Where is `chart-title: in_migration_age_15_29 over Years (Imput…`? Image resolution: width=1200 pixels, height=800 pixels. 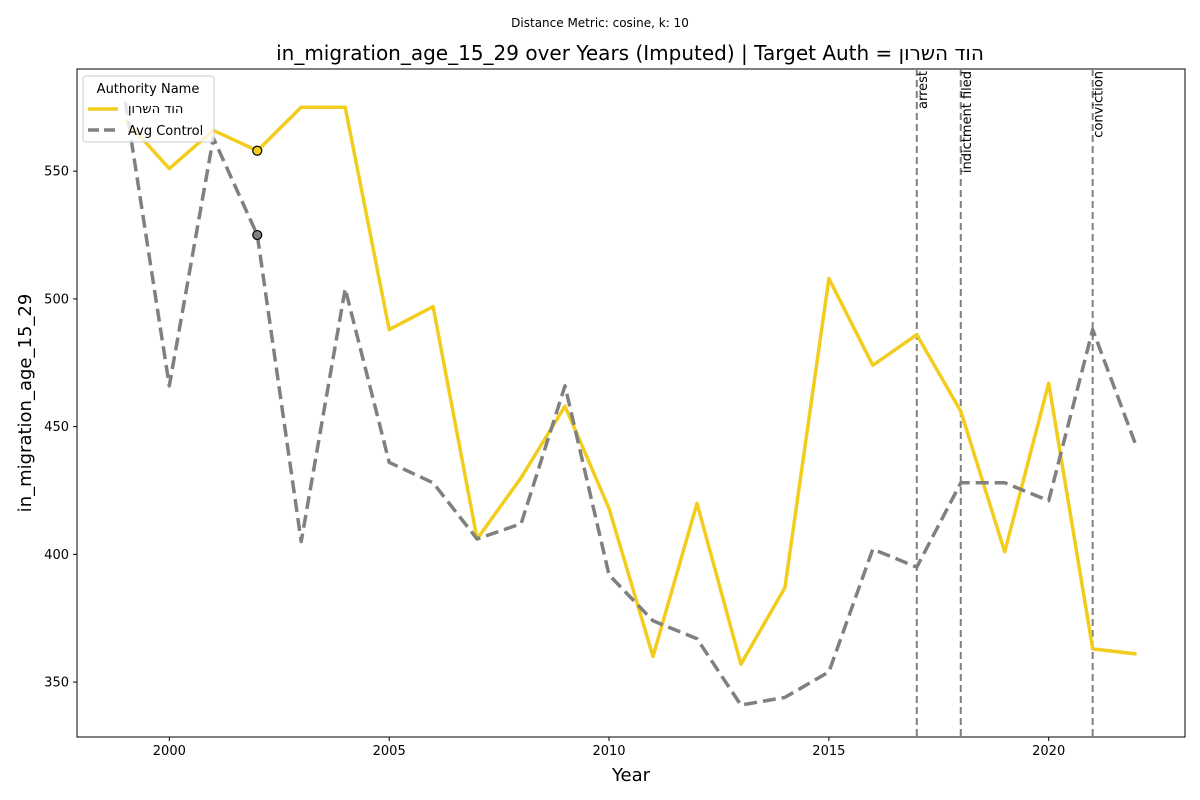 chart-title: in_migration_age_15_29 over Years (Imput… is located at coordinates (630, 53).